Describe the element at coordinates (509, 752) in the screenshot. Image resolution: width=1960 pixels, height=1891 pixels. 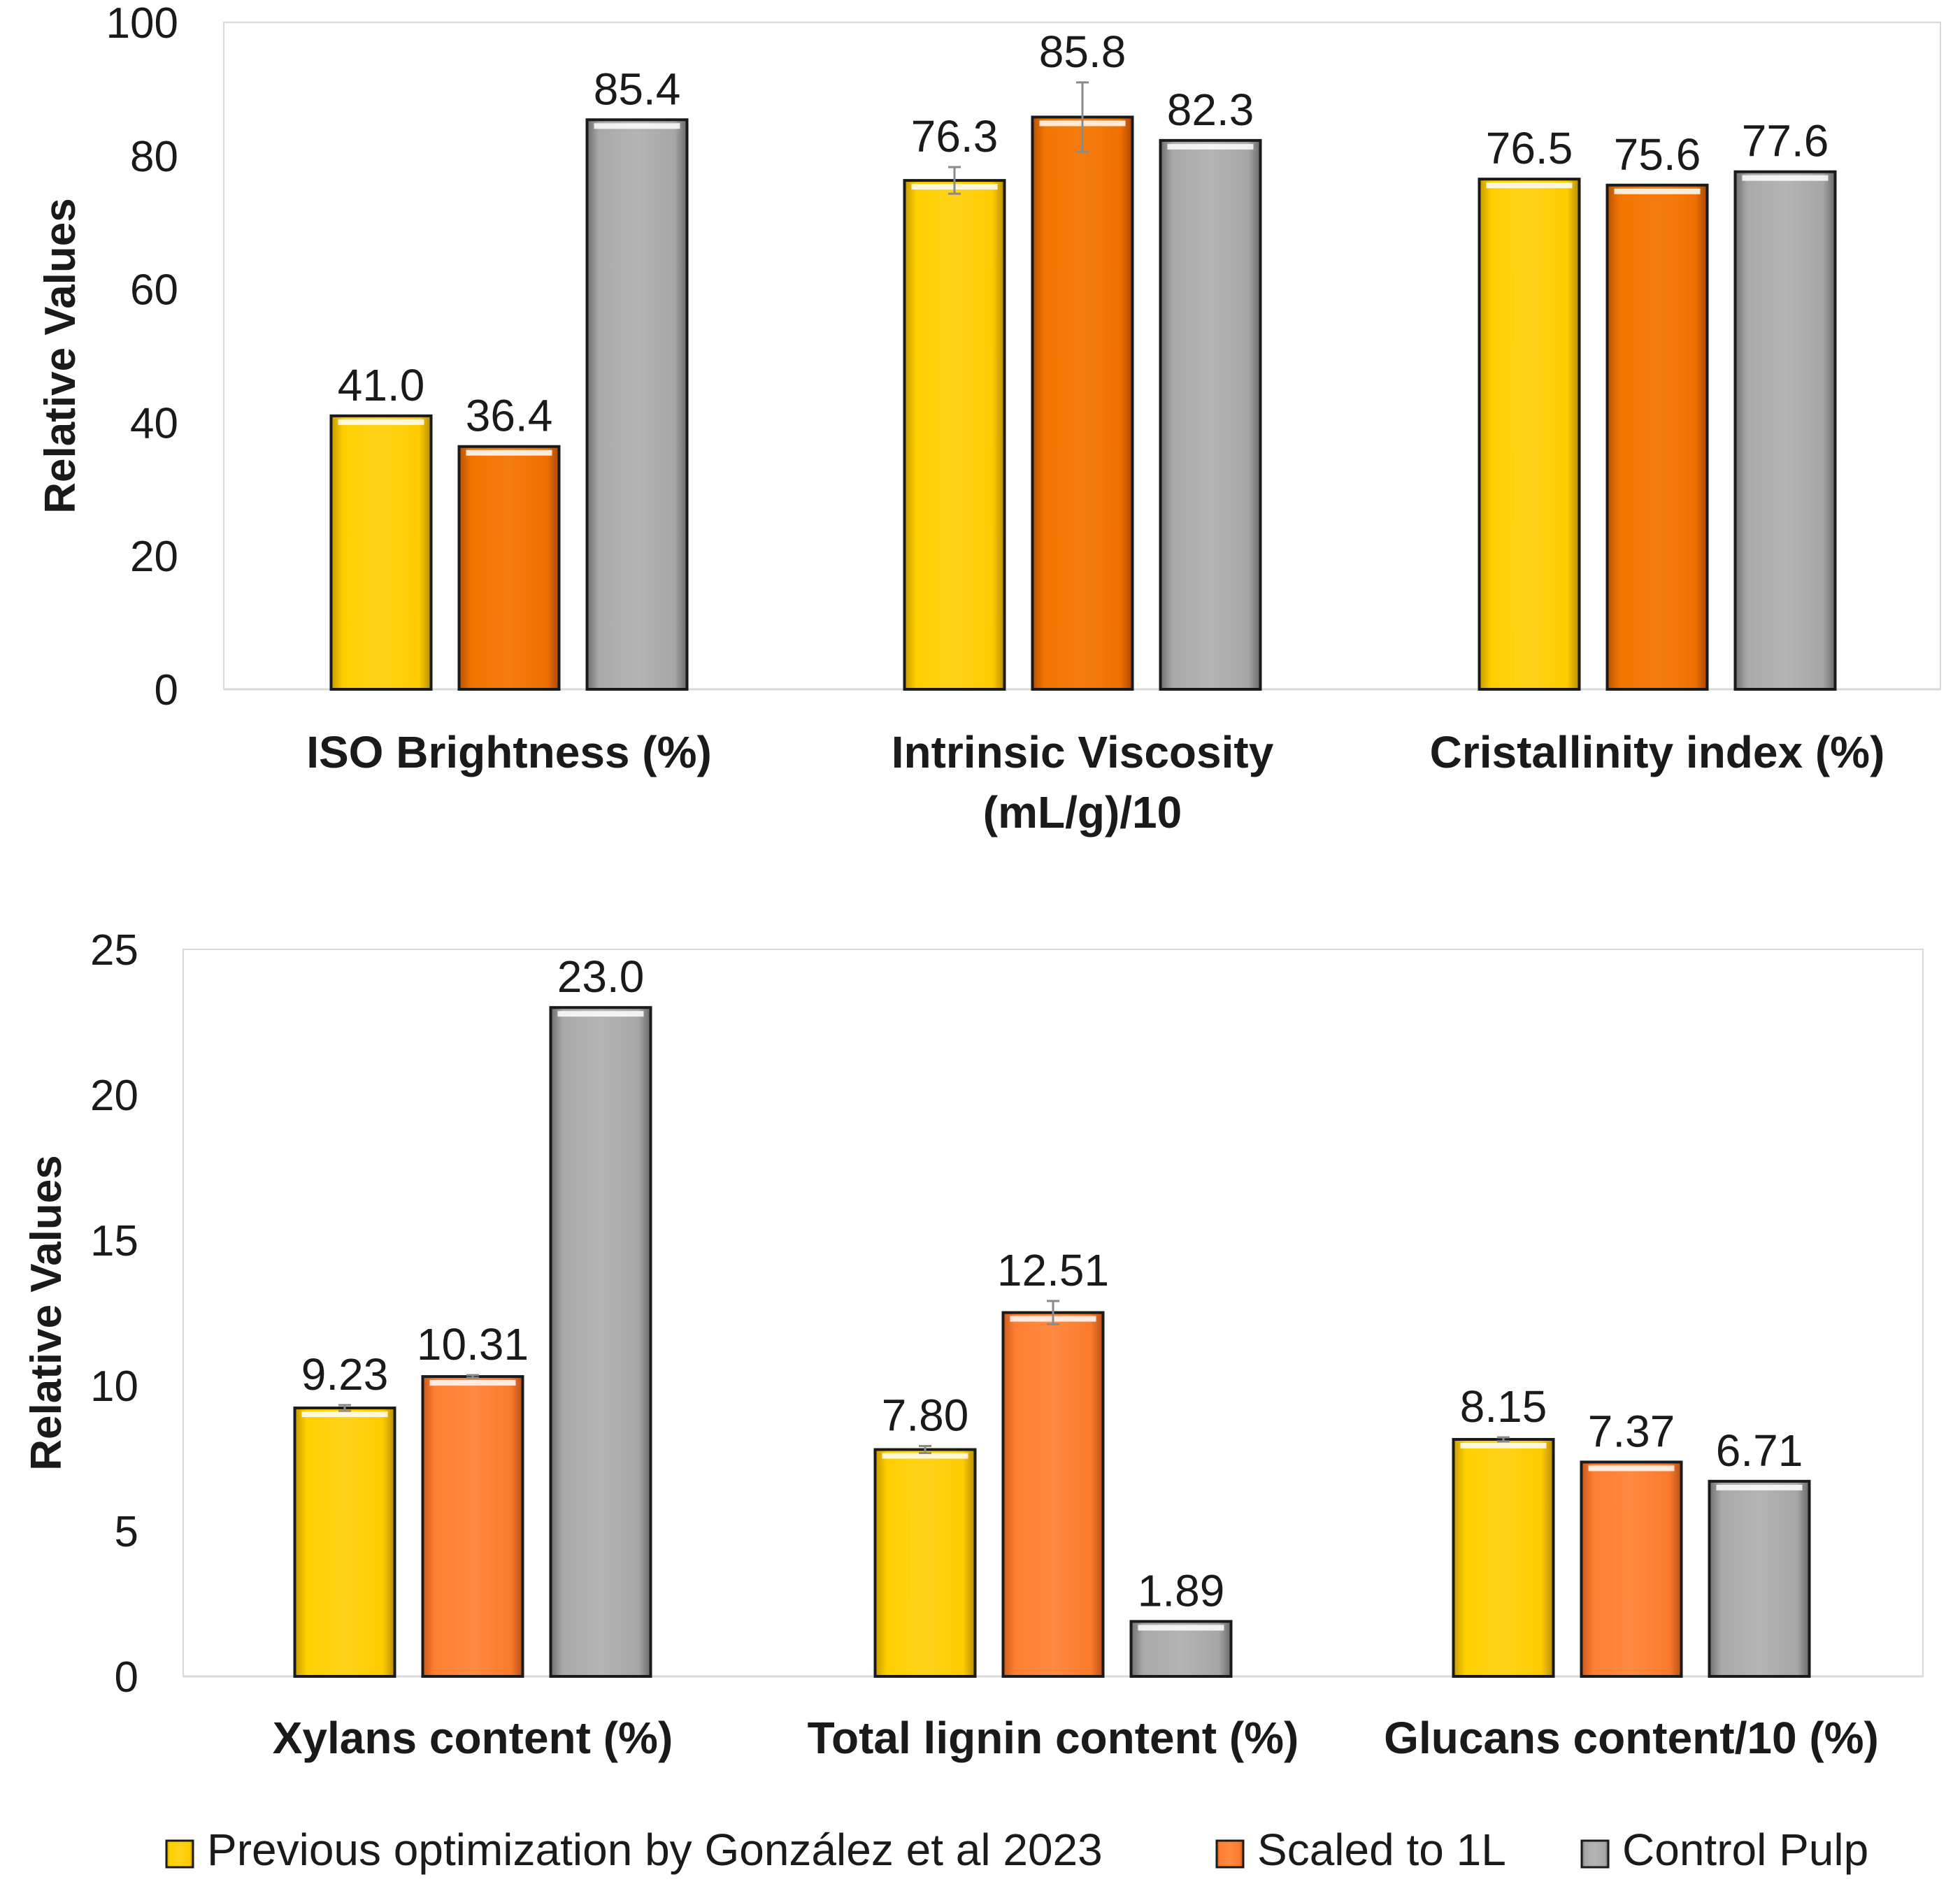
I see `category-label: ISO Brightness (%)` at that location.